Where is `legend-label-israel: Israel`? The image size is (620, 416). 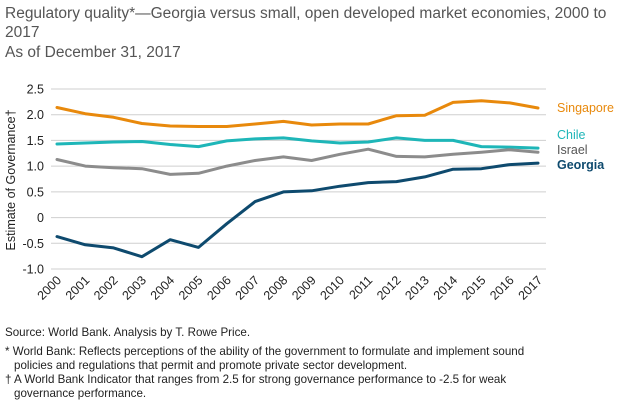
legend-label-israel: Israel is located at coordinates (572, 150).